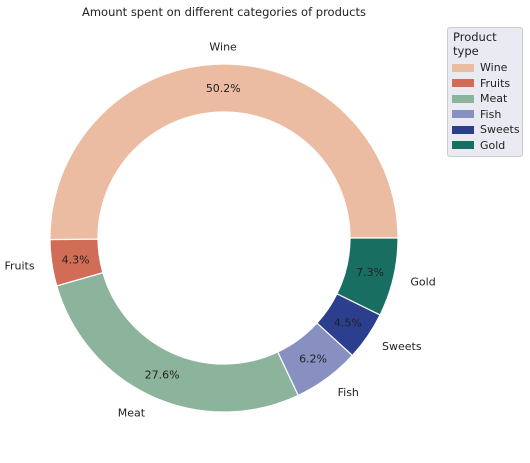 The width and height of the screenshot is (530, 463). Describe the element at coordinates (500, 130) in the screenshot. I see `legend-label: Sweets` at that location.